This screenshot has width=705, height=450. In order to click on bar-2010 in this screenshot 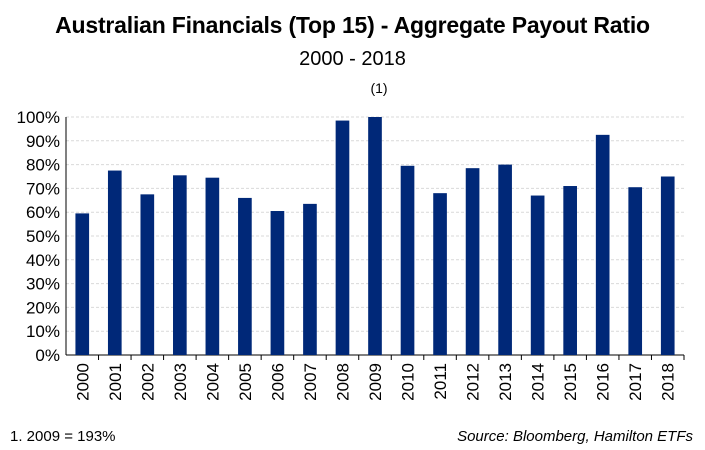, I will do `click(407, 260)`.